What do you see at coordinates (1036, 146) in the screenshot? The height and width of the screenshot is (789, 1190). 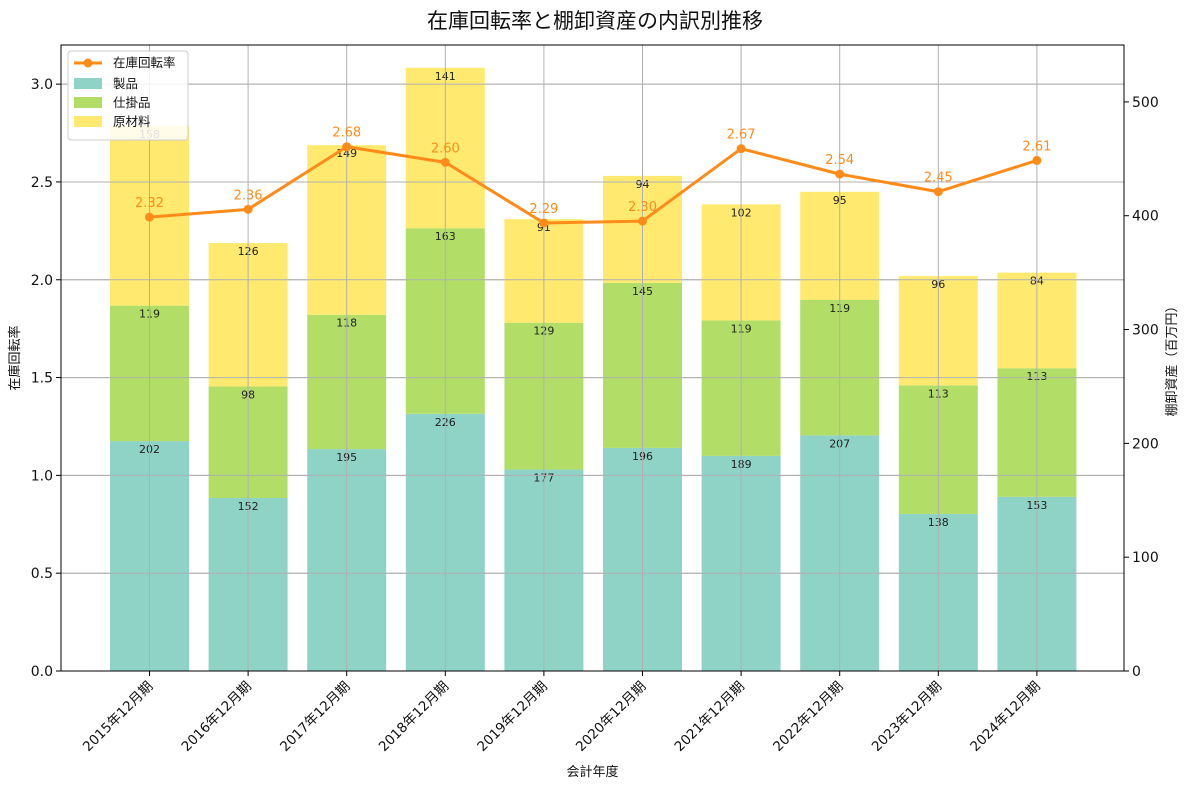 I see `turnover-value-label: 2.61` at bounding box center [1036, 146].